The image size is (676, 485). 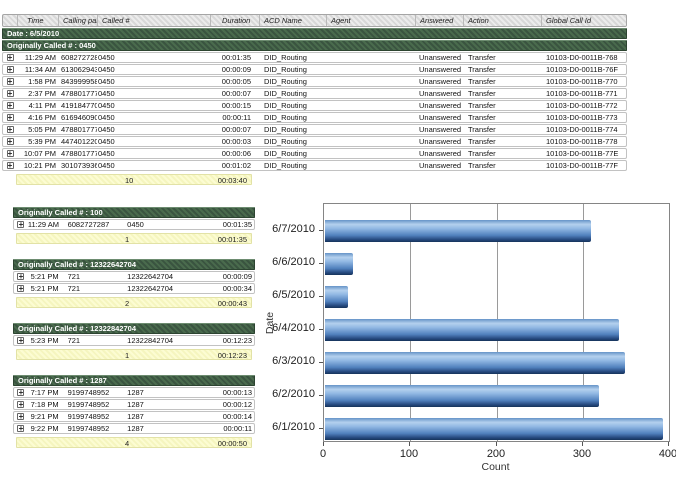 What do you see at coordinates (40, 69) in the screenshot?
I see `cell-time: 11:34 AM` at bounding box center [40, 69].